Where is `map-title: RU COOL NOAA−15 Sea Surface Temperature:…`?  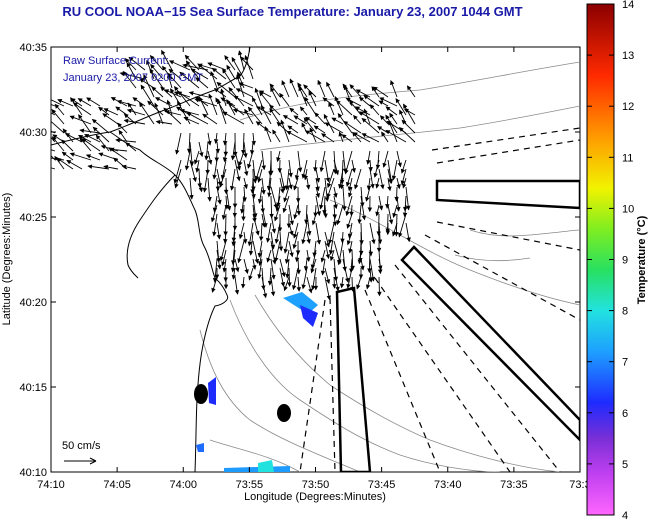
map-title: RU COOL NOAA−15 Sea Surface Temperature:… is located at coordinates (292, 11).